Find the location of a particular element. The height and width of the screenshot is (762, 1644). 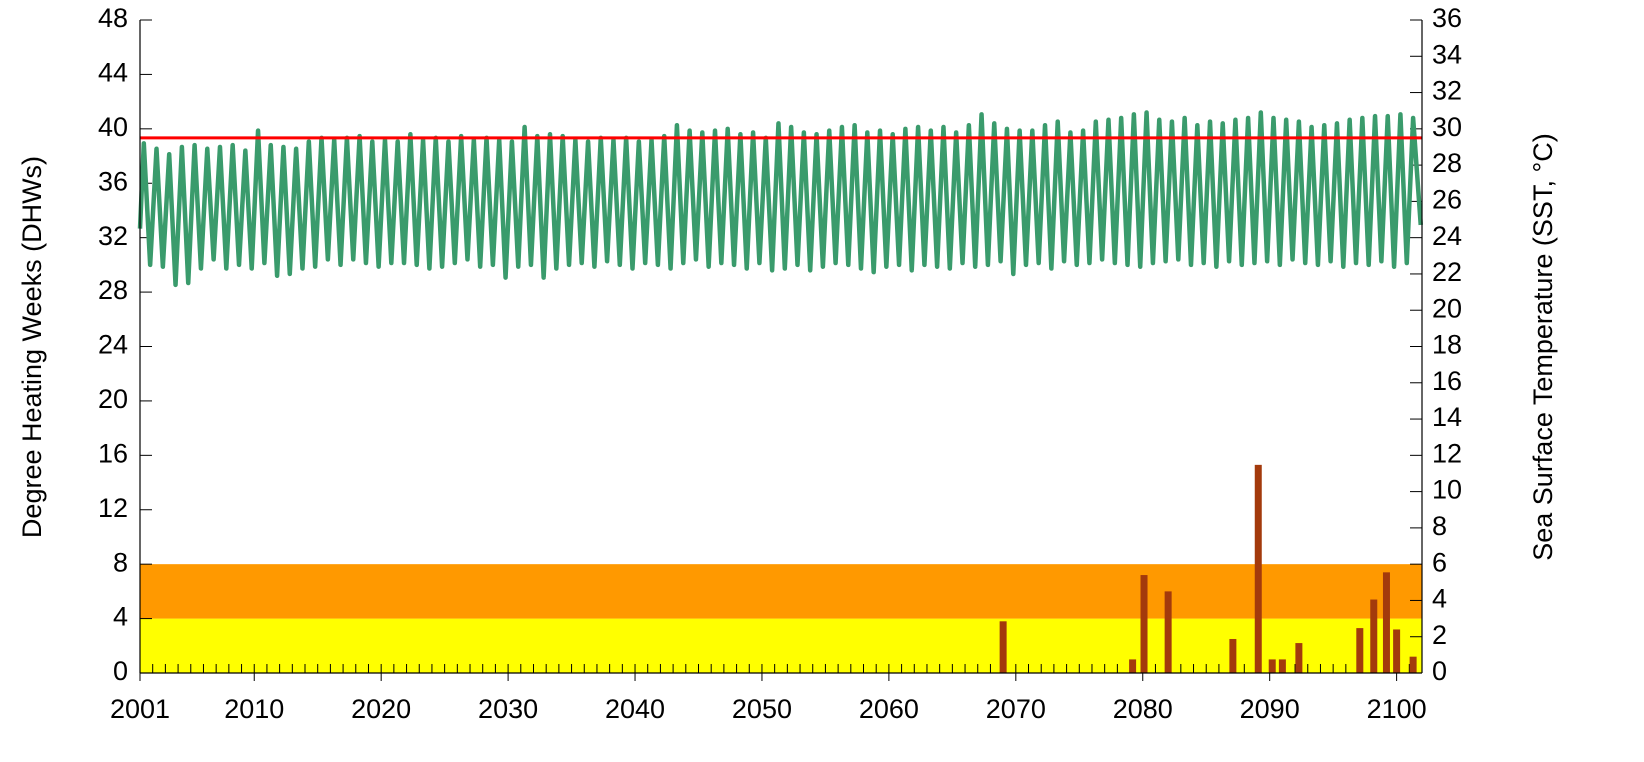

y2-tick-label: 22 is located at coordinates (1447, 272).